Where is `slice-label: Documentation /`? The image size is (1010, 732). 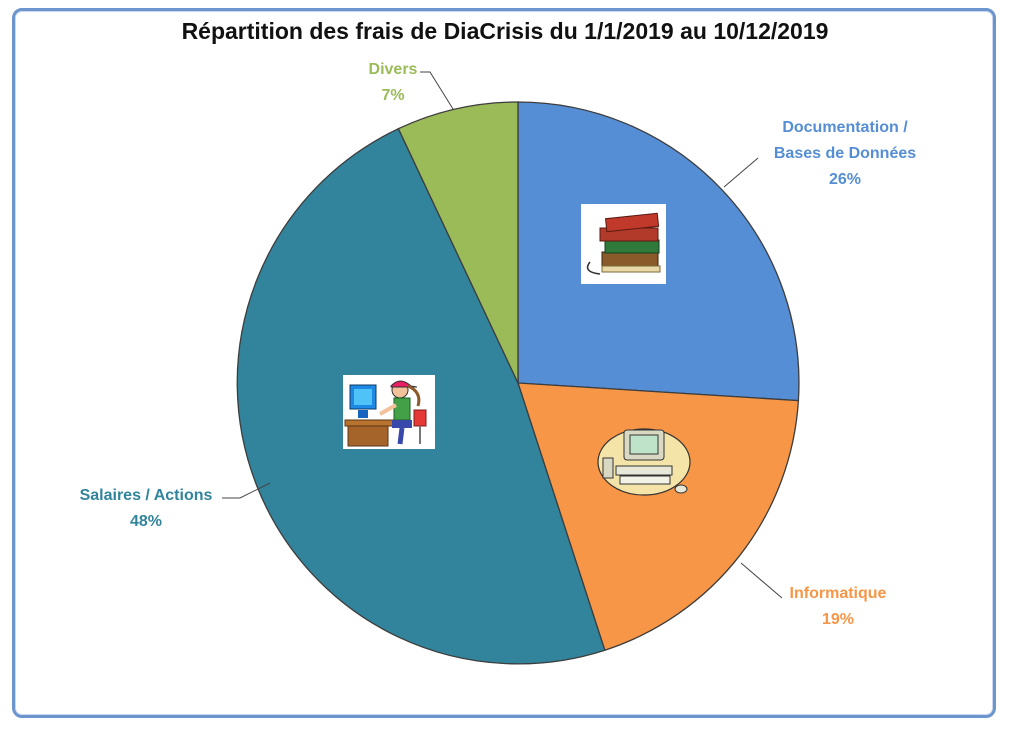
slice-label: Documentation / is located at coordinates (845, 127).